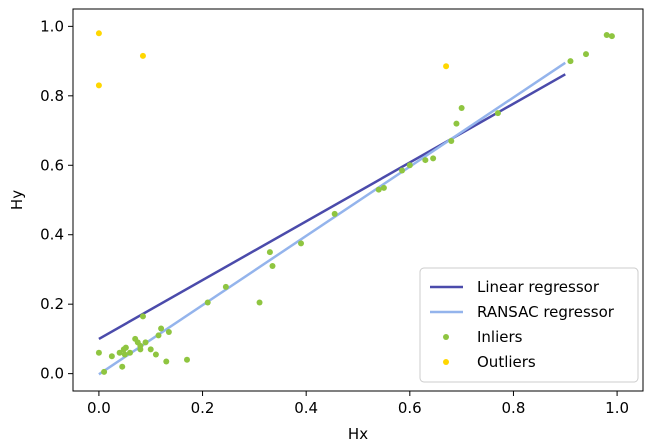  I want to click on y-tick-label: 0.8, so click(52, 96).